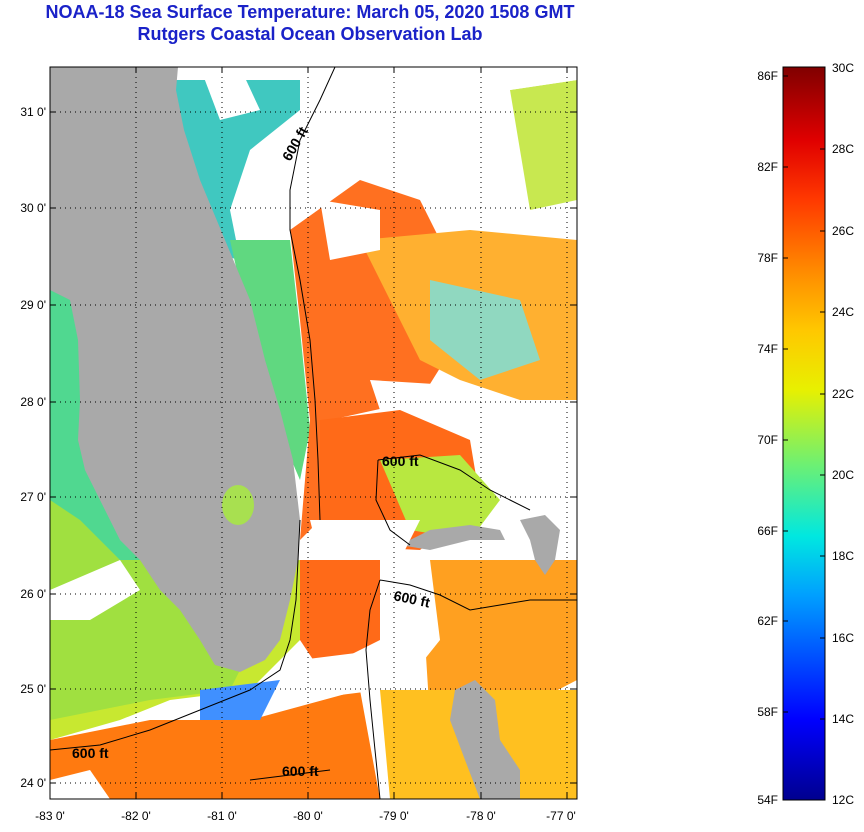  I want to click on cb-f-82: 82F, so click(767, 167).